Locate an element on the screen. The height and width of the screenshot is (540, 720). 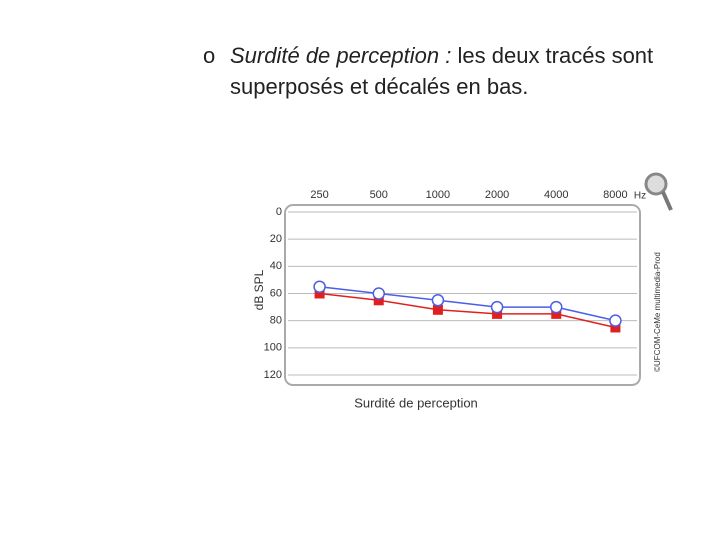
x-tick-label: 4000 is located at coordinates (556, 195).